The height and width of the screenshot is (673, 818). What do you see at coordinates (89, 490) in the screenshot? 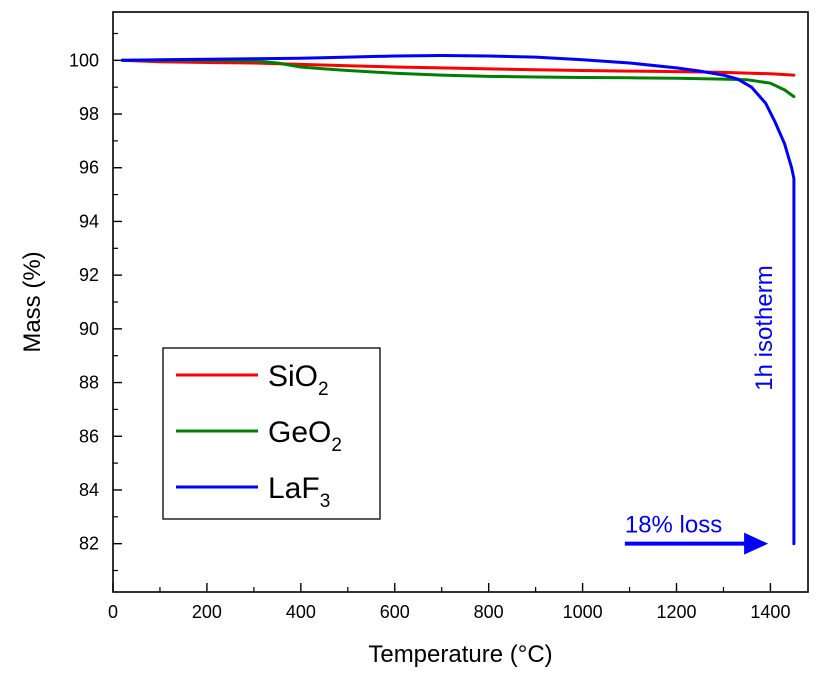
I see `y-tick-label: 84` at bounding box center [89, 490].